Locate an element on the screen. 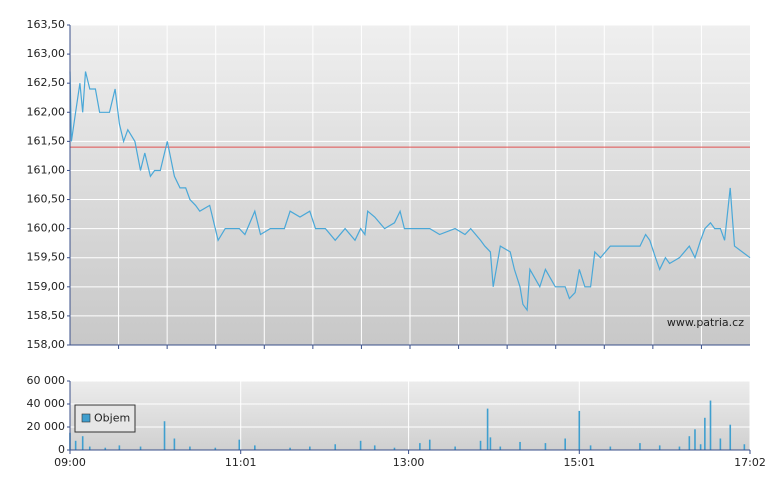 Image resolution: width=780 pixels, height=490 pixels. y-tick-label: 40 000 is located at coordinates (46, 403).